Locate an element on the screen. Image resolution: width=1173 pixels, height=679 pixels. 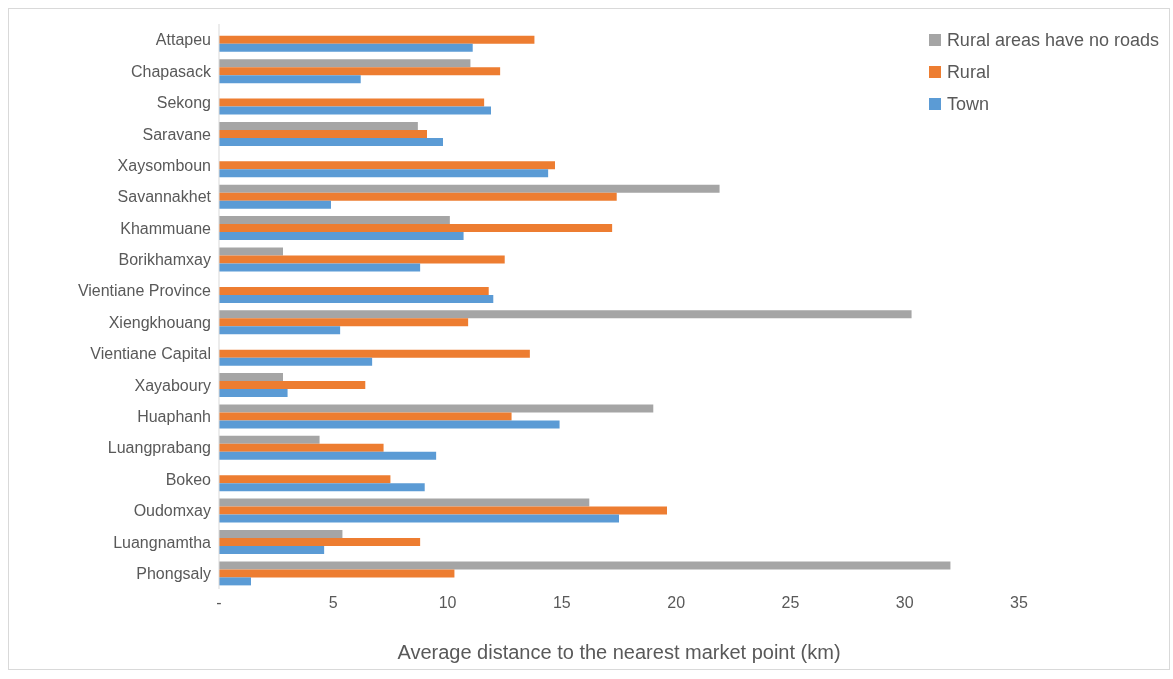
x-tick-label: 35 is located at coordinates (1019, 603).